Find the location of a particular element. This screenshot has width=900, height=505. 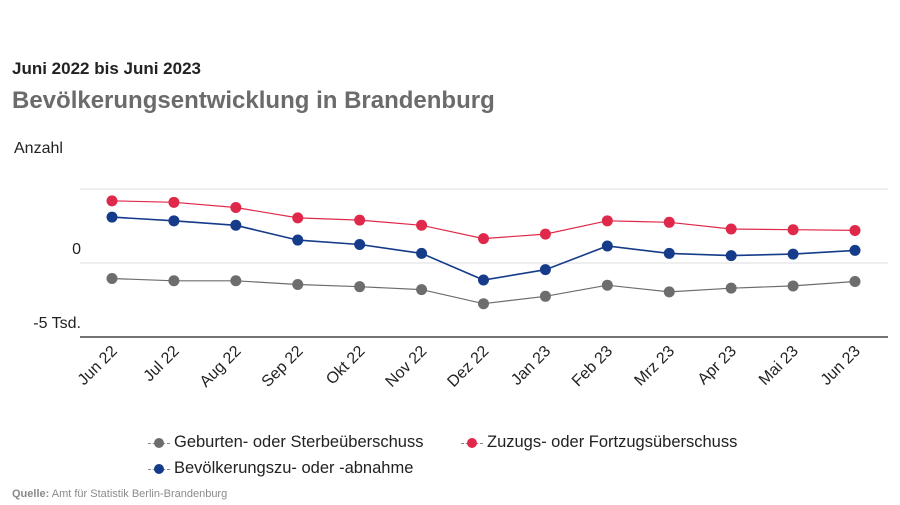

legend-item-births-deaths: Geburten- oder Sterbeüberschuss is located at coordinates (285, 442).